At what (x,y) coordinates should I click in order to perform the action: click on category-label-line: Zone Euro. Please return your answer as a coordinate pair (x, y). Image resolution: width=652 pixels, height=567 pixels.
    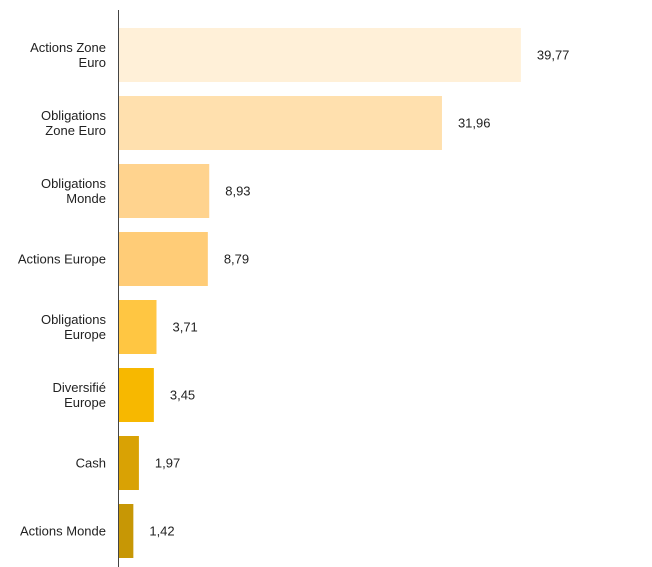
    Looking at the image, I should click on (75, 130).